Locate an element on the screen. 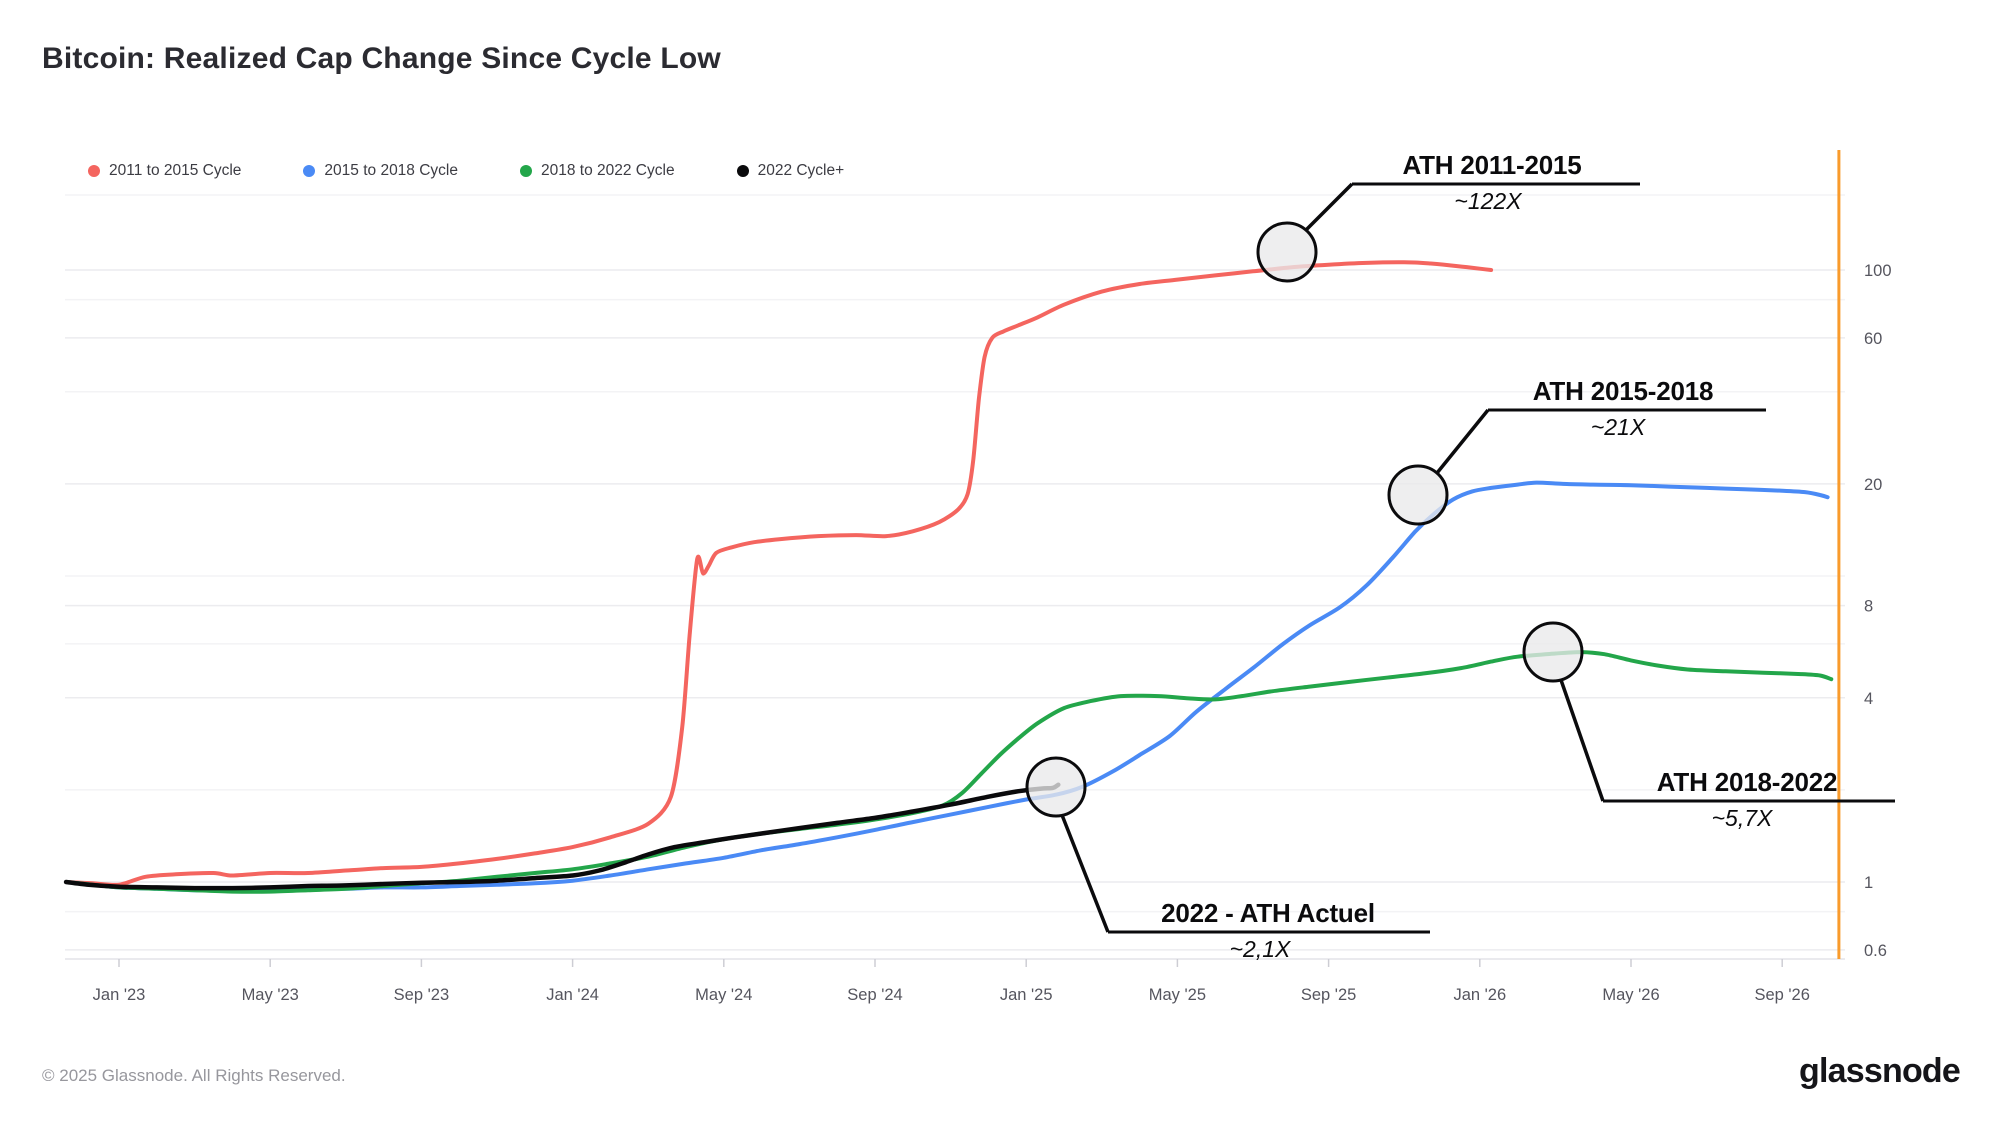 This screenshot has width=2000, height=1126. x-axis-label: Jan '24 is located at coordinates (572, 995).